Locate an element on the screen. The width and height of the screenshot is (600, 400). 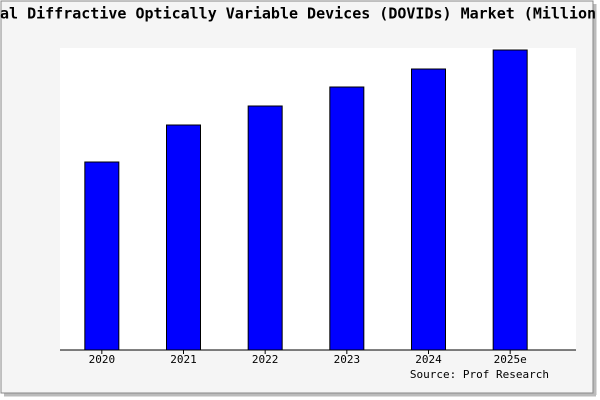
source-note: Source: Prof Research is located at coordinates (479, 374).